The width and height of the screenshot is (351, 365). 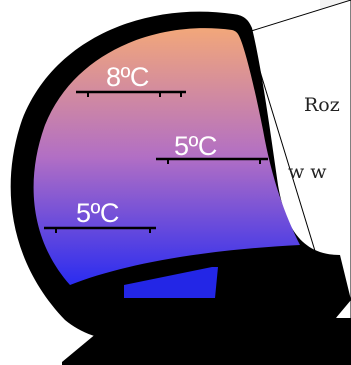 What do you see at coordinates (127, 77) in the screenshot?
I see `temp-label-top-zone: 8ºC` at bounding box center [127, 77].